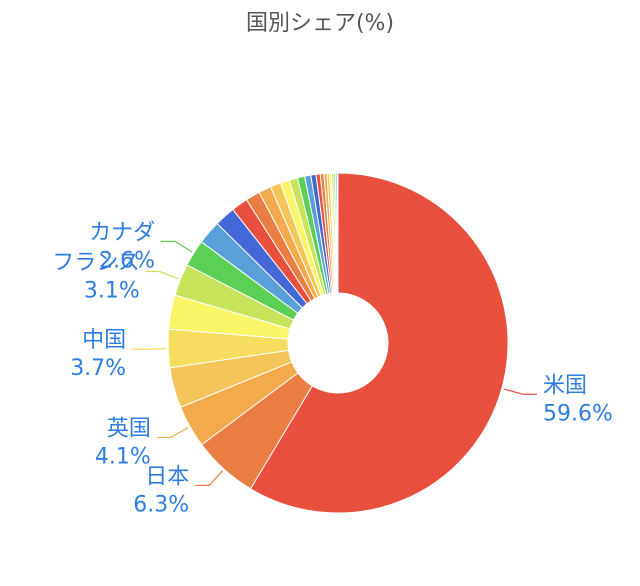 The height and width of the screenshot is (586, 640). Describe the element at coordinates (123, 456) in the screenshot. I see `slice-value-label: 4.1%` at that location.